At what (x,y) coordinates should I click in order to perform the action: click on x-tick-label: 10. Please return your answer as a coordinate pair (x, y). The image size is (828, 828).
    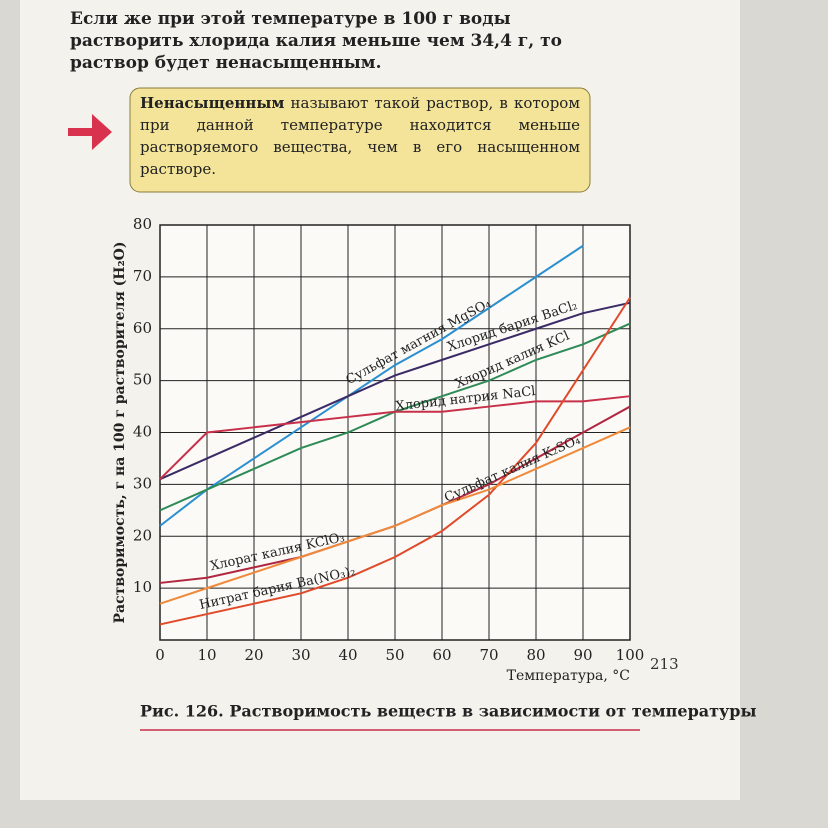
    Looking at the image, I should click on (206, 655).